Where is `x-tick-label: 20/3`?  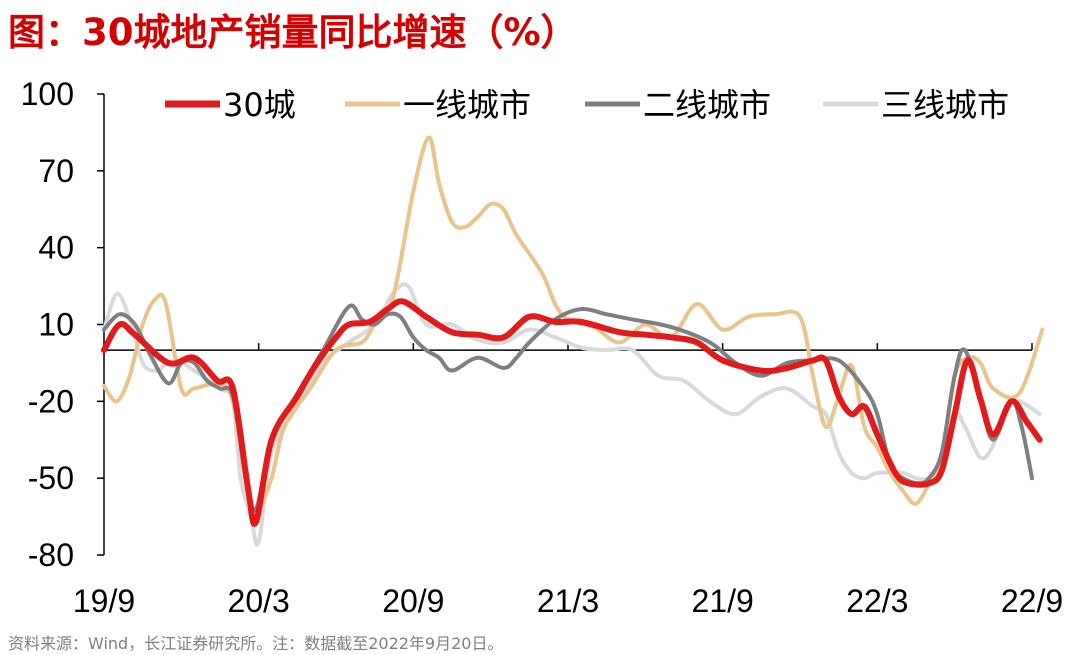
x-tick-label: 20/3 is located at coordinates (259, 601).